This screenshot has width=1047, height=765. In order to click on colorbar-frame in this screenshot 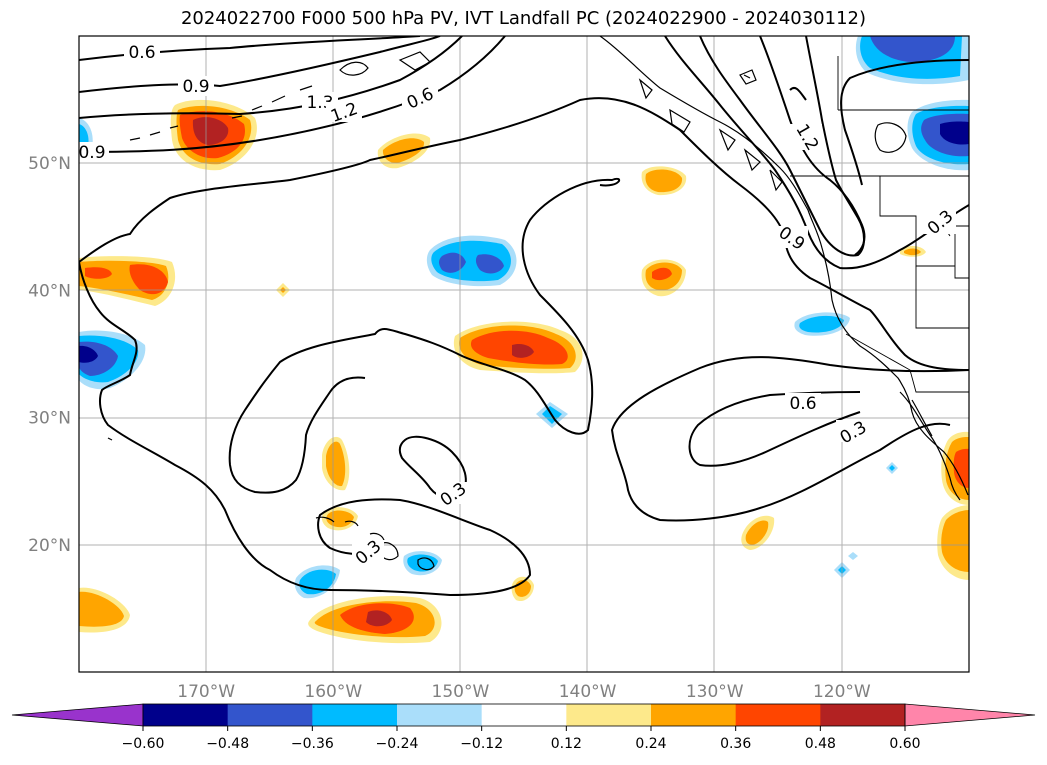, I will do `click(524, 715)`.